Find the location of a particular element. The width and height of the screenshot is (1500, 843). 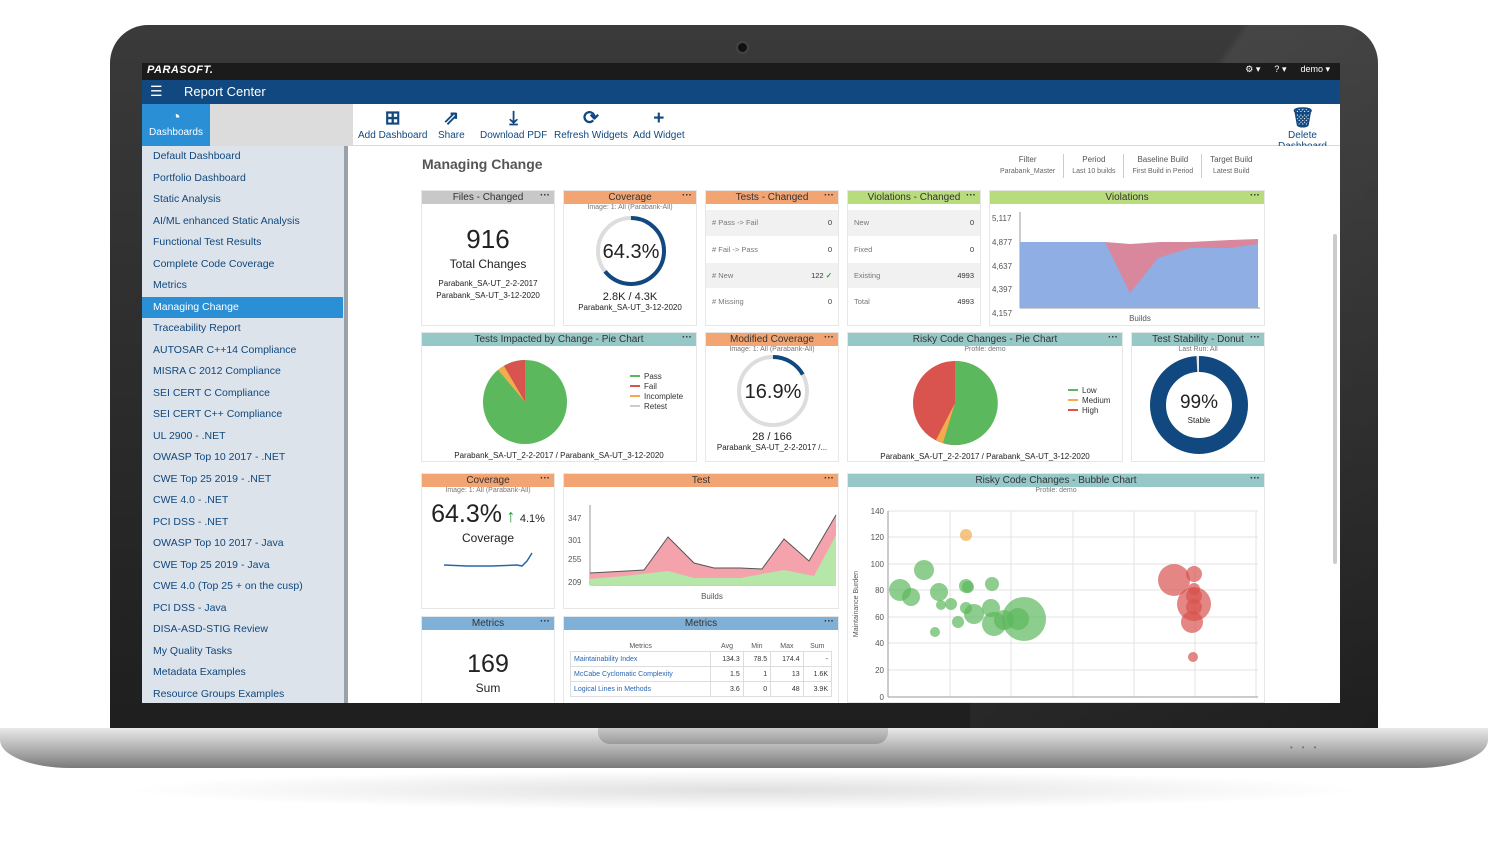

sidebar-item: CWE 4.0 - .NET is located at coordinates (191, 500).